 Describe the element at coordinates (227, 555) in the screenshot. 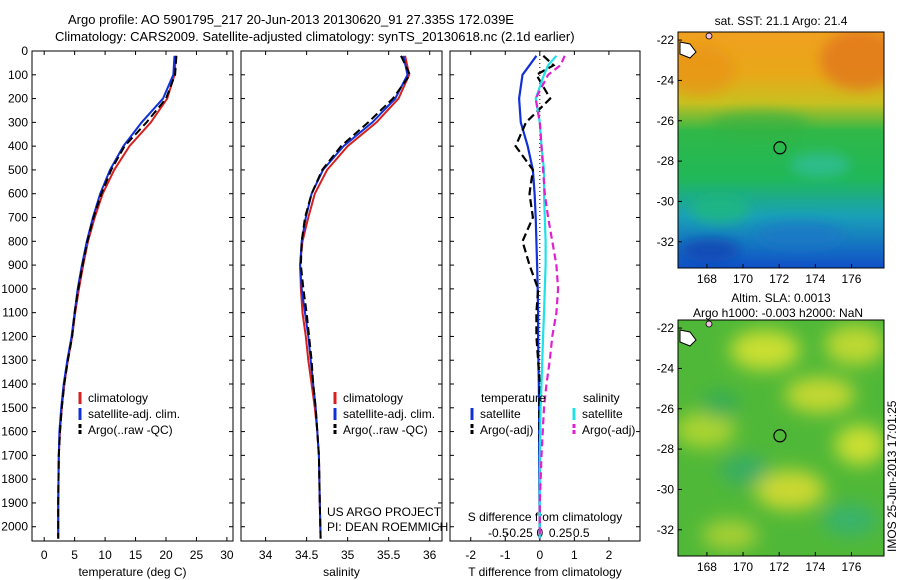

I see `x-tick-label: 30` at that location.